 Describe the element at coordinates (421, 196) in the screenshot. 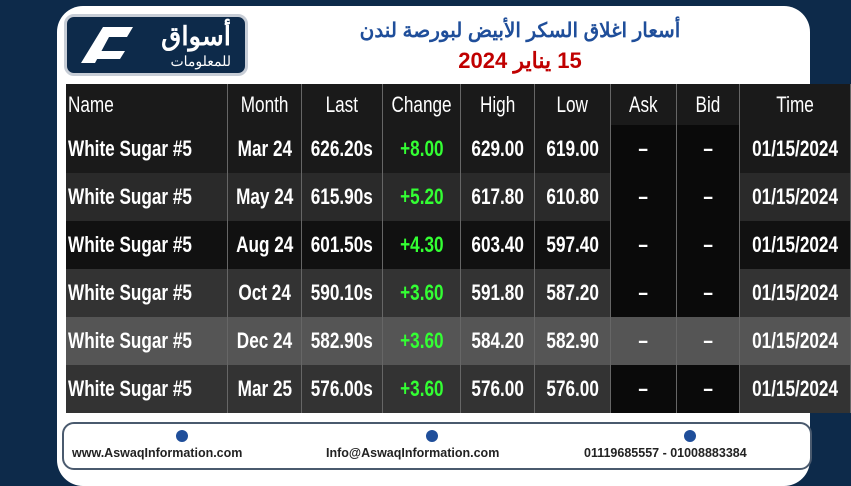

I see `cell-text: +5.20` at that location.